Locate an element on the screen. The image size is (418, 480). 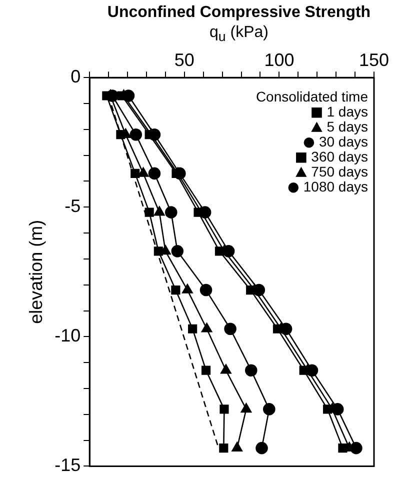
legend-label: 1 days is located at coordinates (347, 111).